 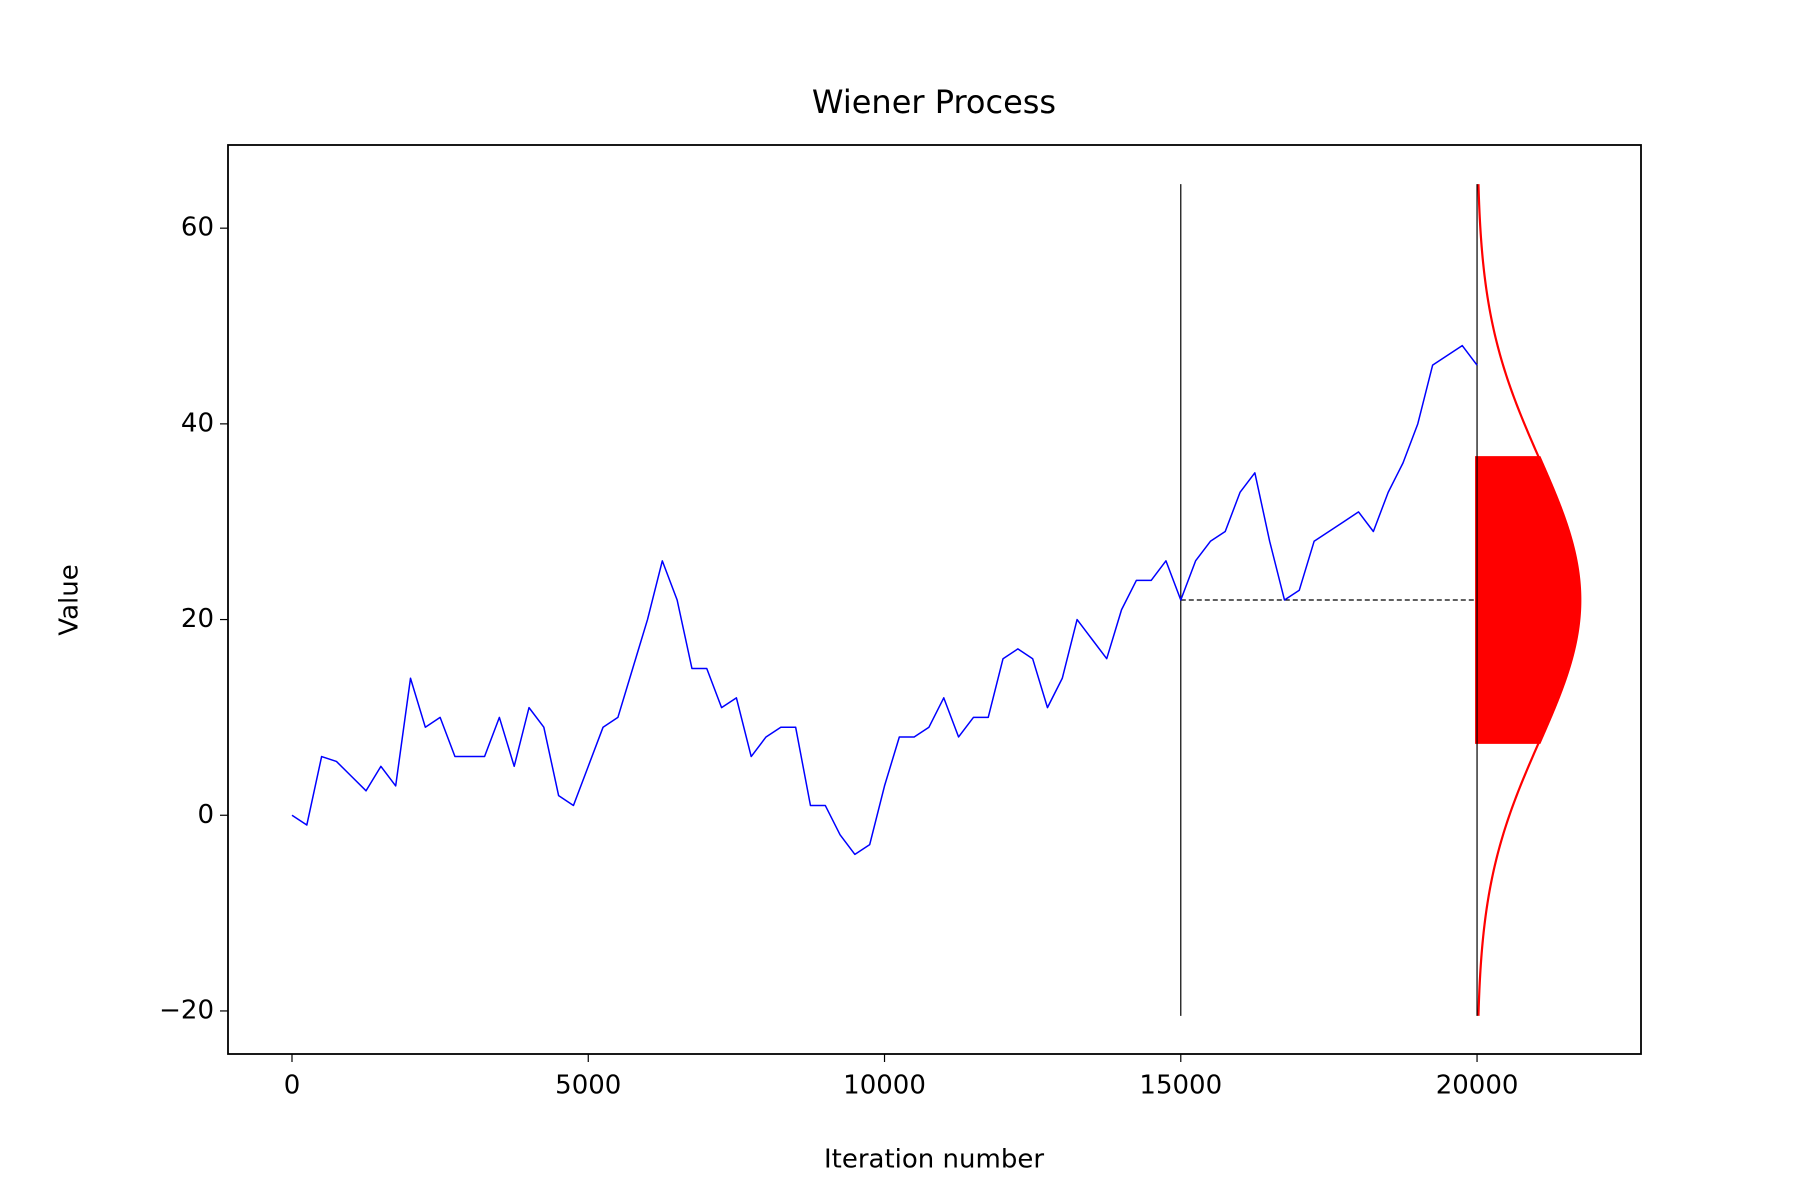 I want to click on y-tick-label: −20, so click(x=186, y=1010).